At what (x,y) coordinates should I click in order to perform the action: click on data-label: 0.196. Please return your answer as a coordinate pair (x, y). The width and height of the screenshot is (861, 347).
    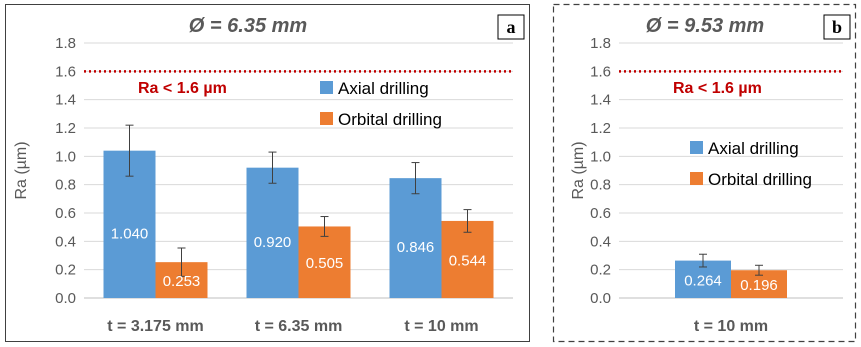
    Looking at the image, I should click on (759, 285).